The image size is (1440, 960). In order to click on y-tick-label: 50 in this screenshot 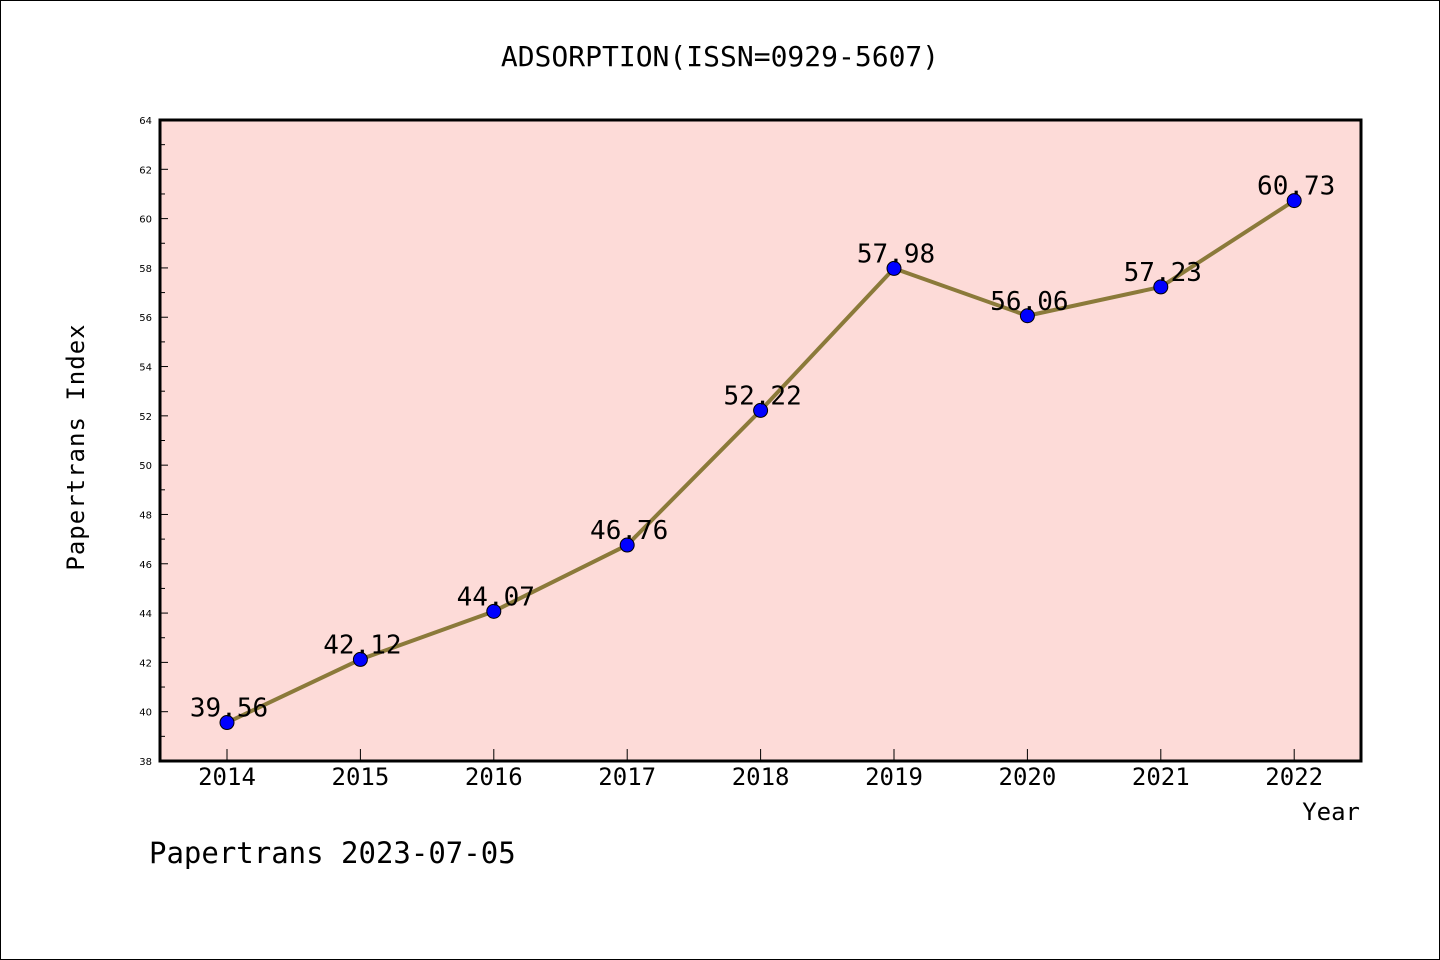, I will do `click(145, 466)`.